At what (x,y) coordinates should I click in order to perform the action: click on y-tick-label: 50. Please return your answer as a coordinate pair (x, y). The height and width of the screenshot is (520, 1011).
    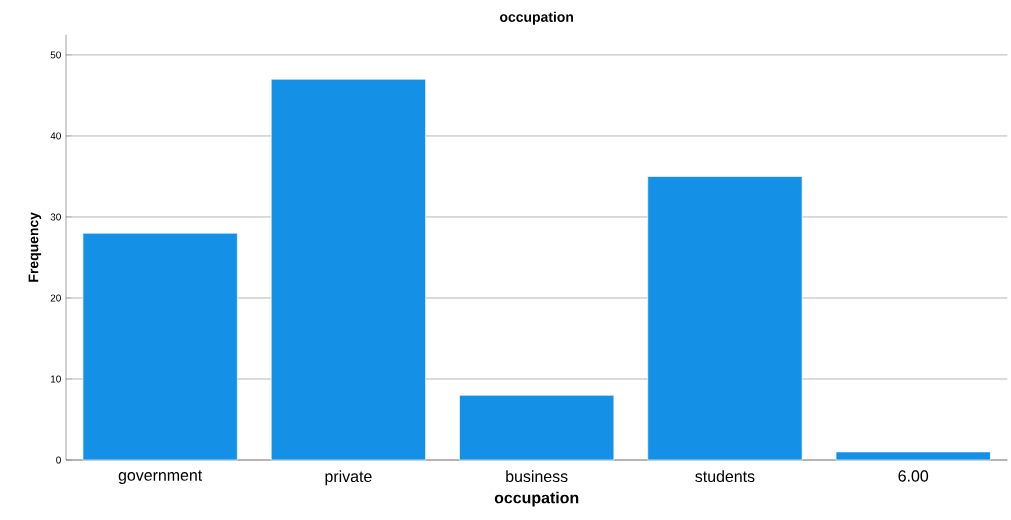
    Looking at the image, I should click on (55, 55).